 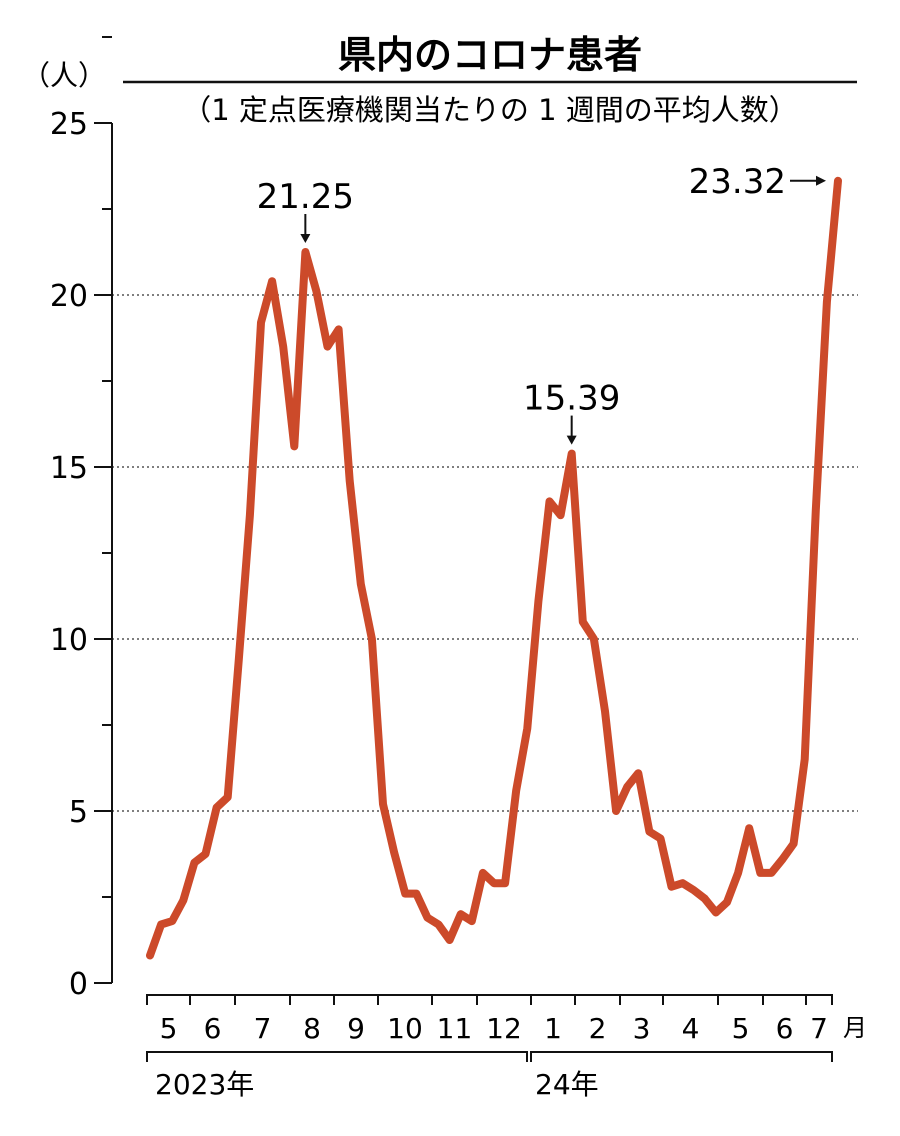 What do you see at coordinates (855, 1028) in the screenshot?
I see `month-unit: 月` at bounding box center [855, 1028].